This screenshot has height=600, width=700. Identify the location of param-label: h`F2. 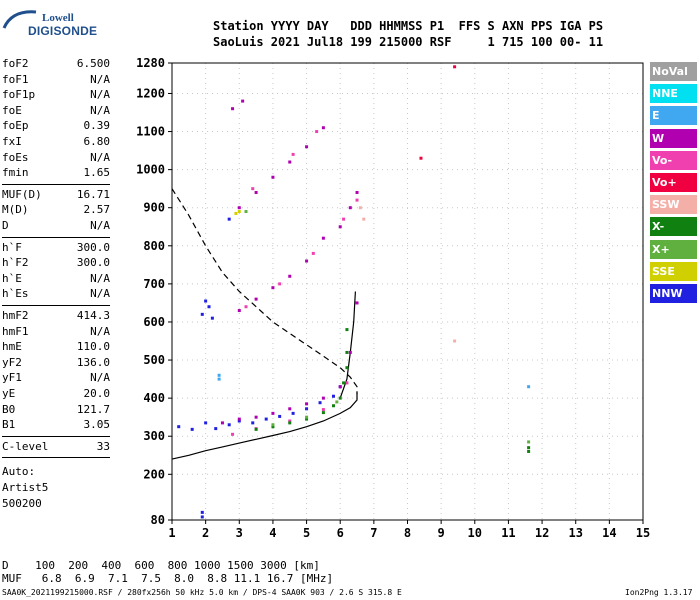
(15, 263).